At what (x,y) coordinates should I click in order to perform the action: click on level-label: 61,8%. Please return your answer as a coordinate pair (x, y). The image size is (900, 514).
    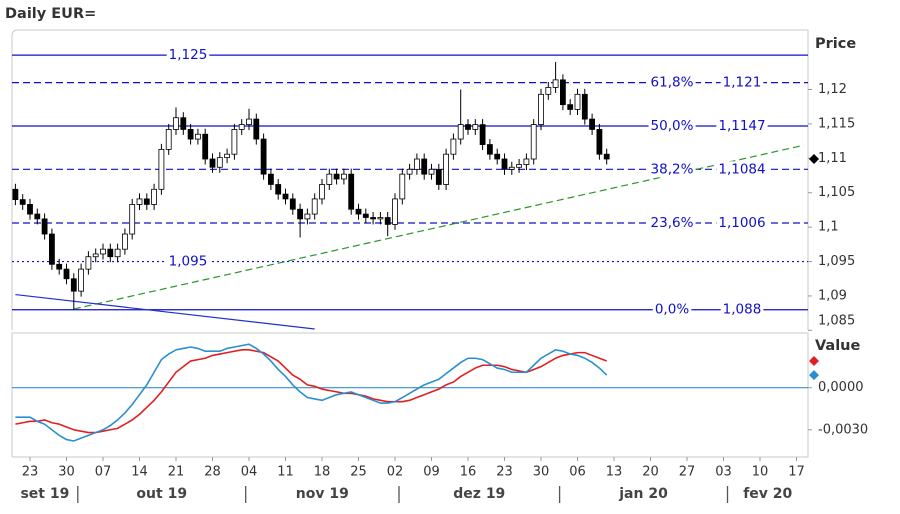
    Looking at the image, I should click on (672, 83).